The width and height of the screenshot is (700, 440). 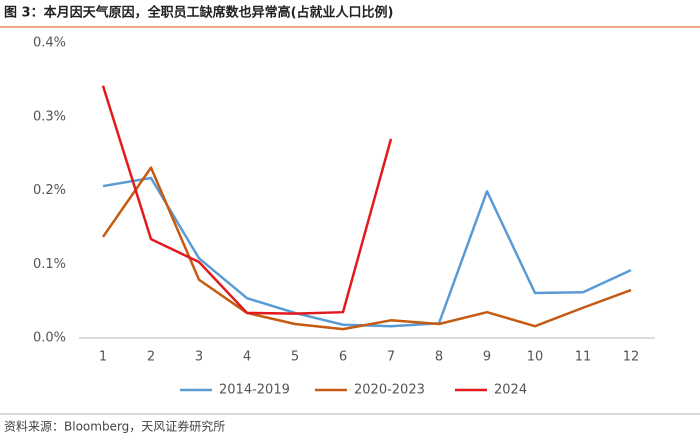 What do you see at coordinates (389, 390) in the screenshot?
I see `legend-label: 2020-2023` at bounding box center [389, 390].